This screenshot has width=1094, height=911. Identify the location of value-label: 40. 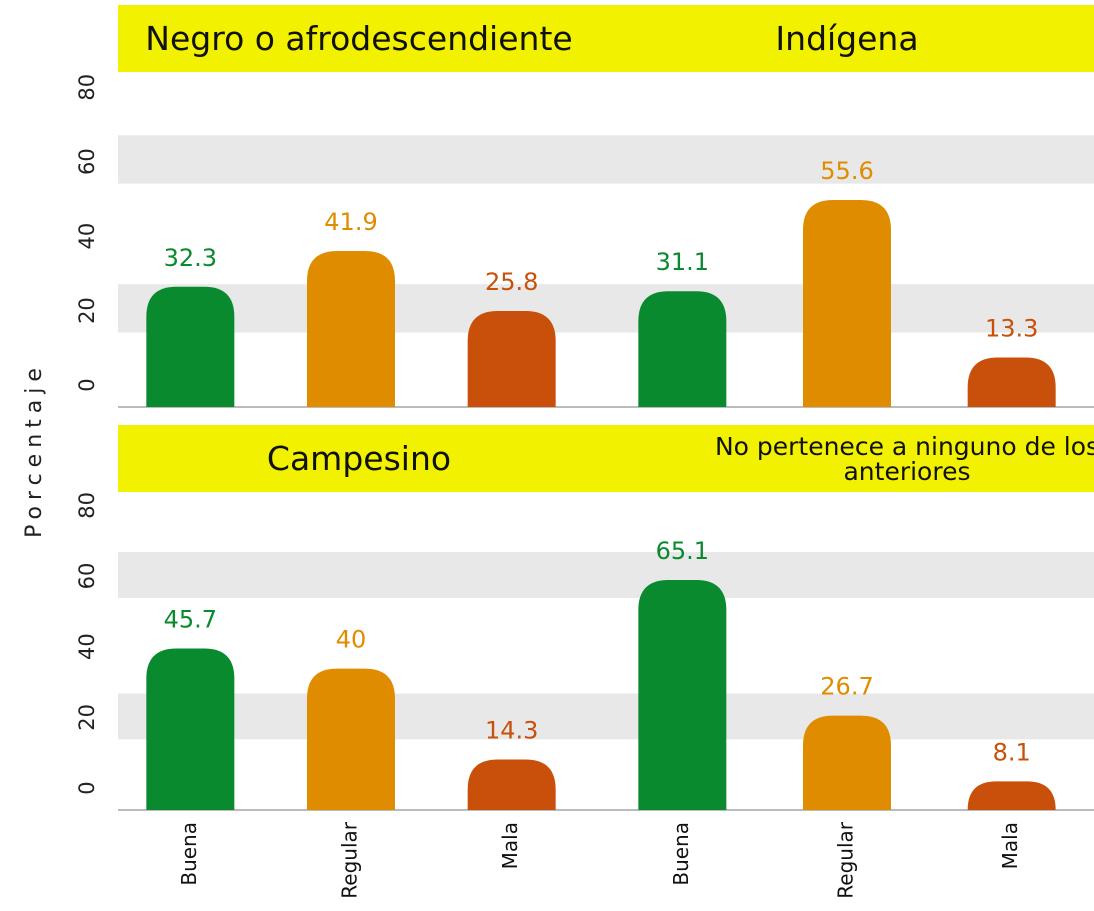
(351, 640).